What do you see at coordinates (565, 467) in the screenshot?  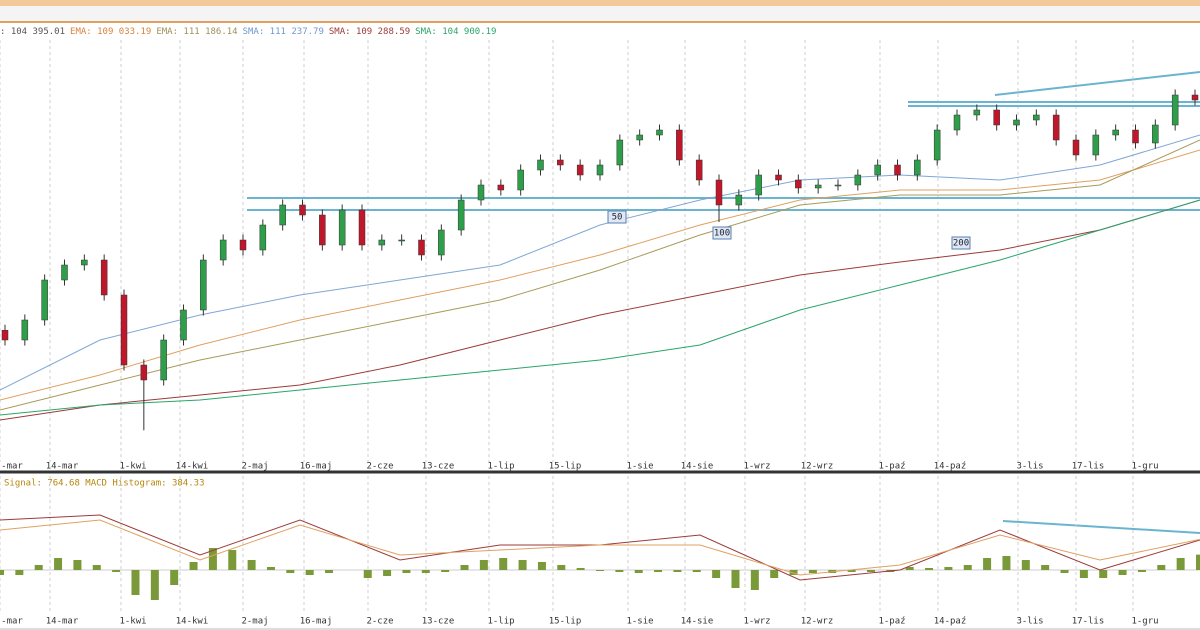 I see `x-tick-label: 15-lip` at bounding box center [565, 467].